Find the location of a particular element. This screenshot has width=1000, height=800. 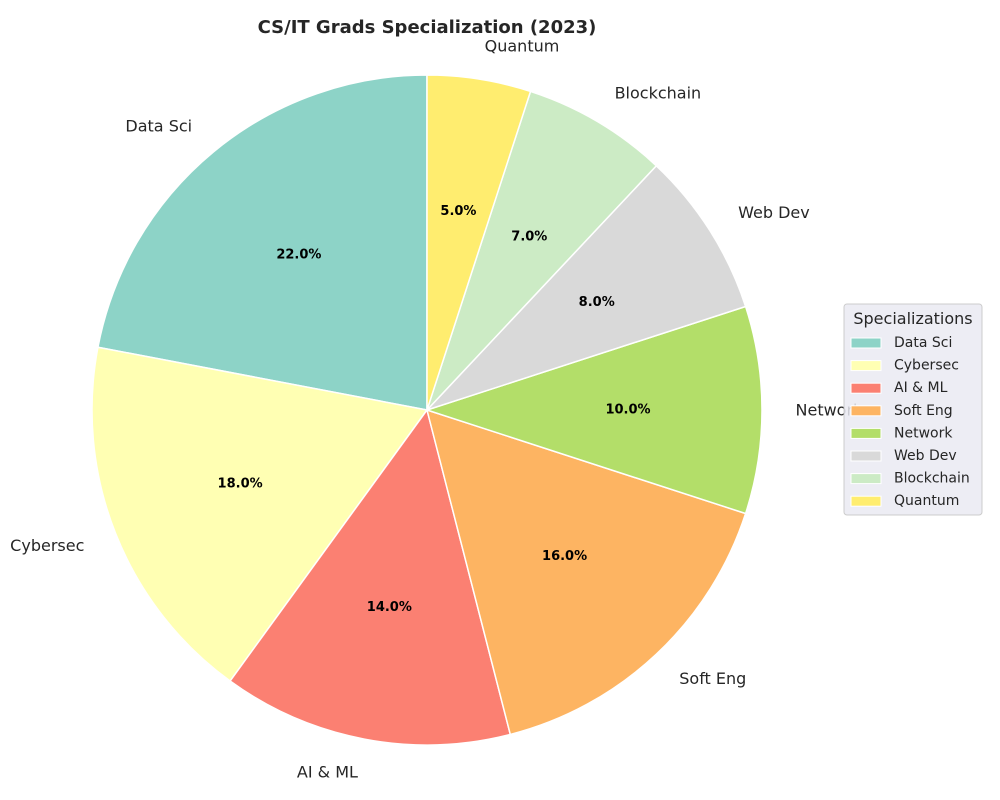

legend-label-cybersec: Cybersec is located at coordinates (926, 366).